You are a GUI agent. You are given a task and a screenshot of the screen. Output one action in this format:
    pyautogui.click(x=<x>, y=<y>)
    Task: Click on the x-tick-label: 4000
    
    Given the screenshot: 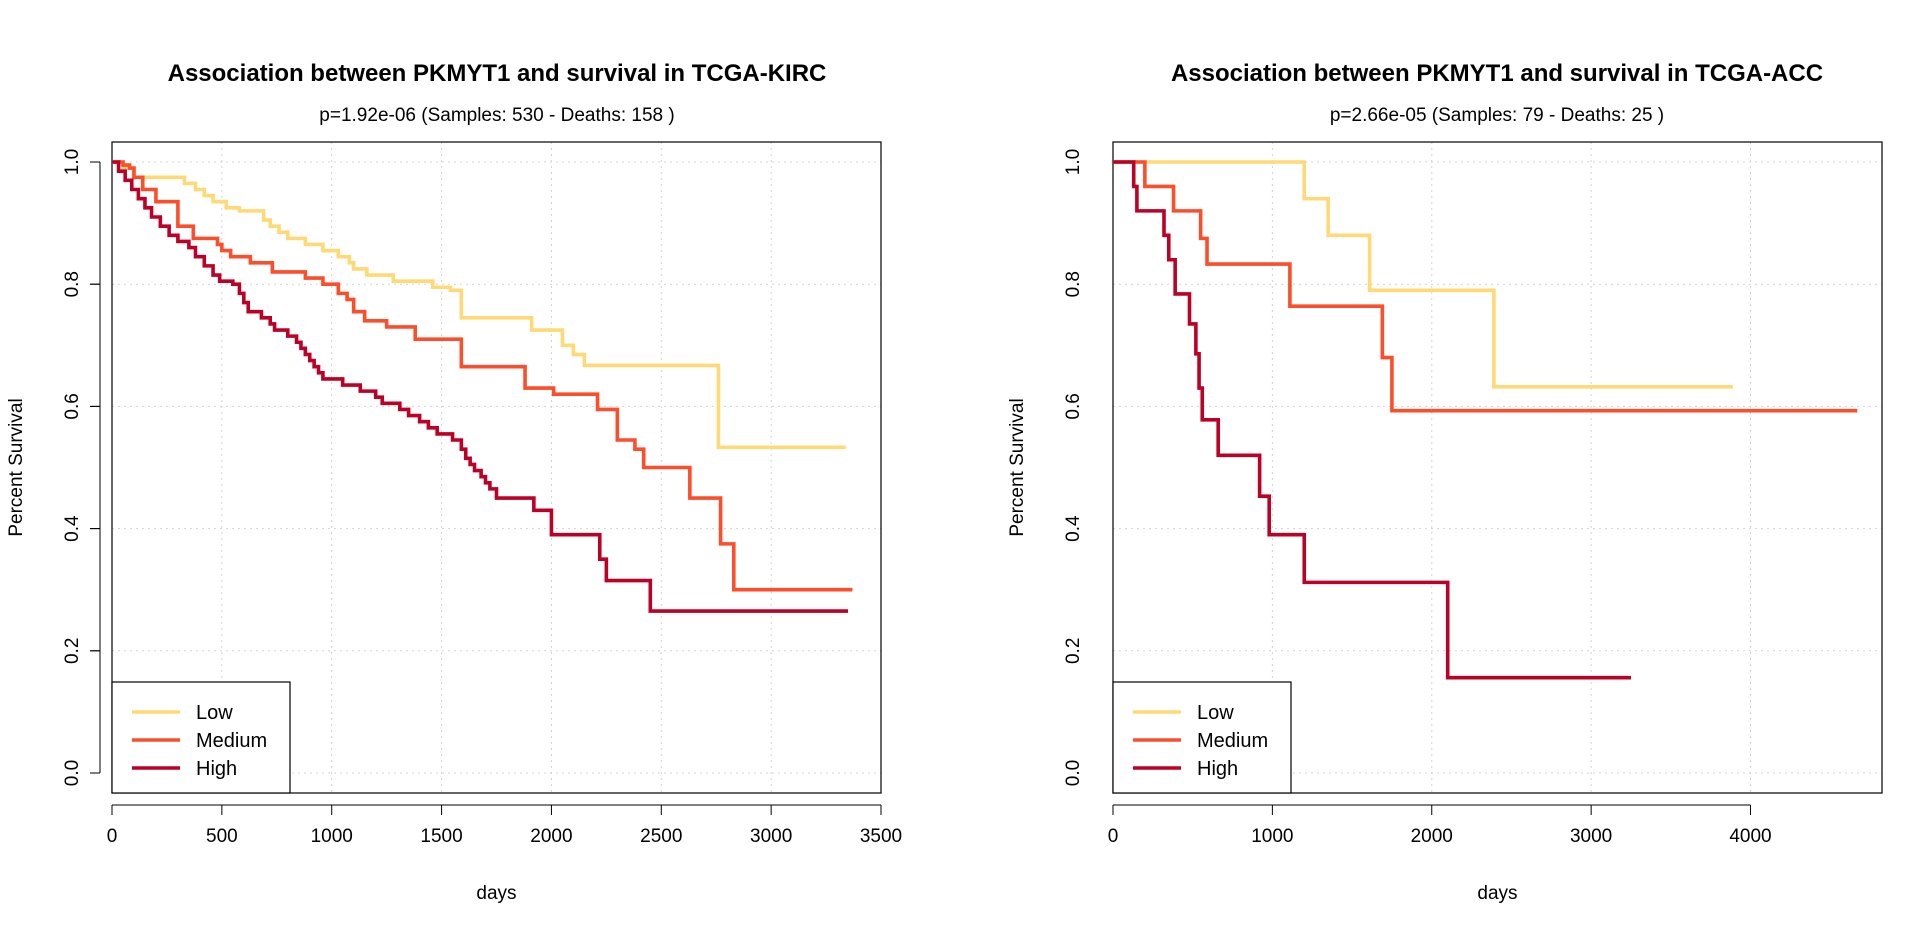 What is the action you would take?
    pyautogui.click(x=1750, y=836)
    